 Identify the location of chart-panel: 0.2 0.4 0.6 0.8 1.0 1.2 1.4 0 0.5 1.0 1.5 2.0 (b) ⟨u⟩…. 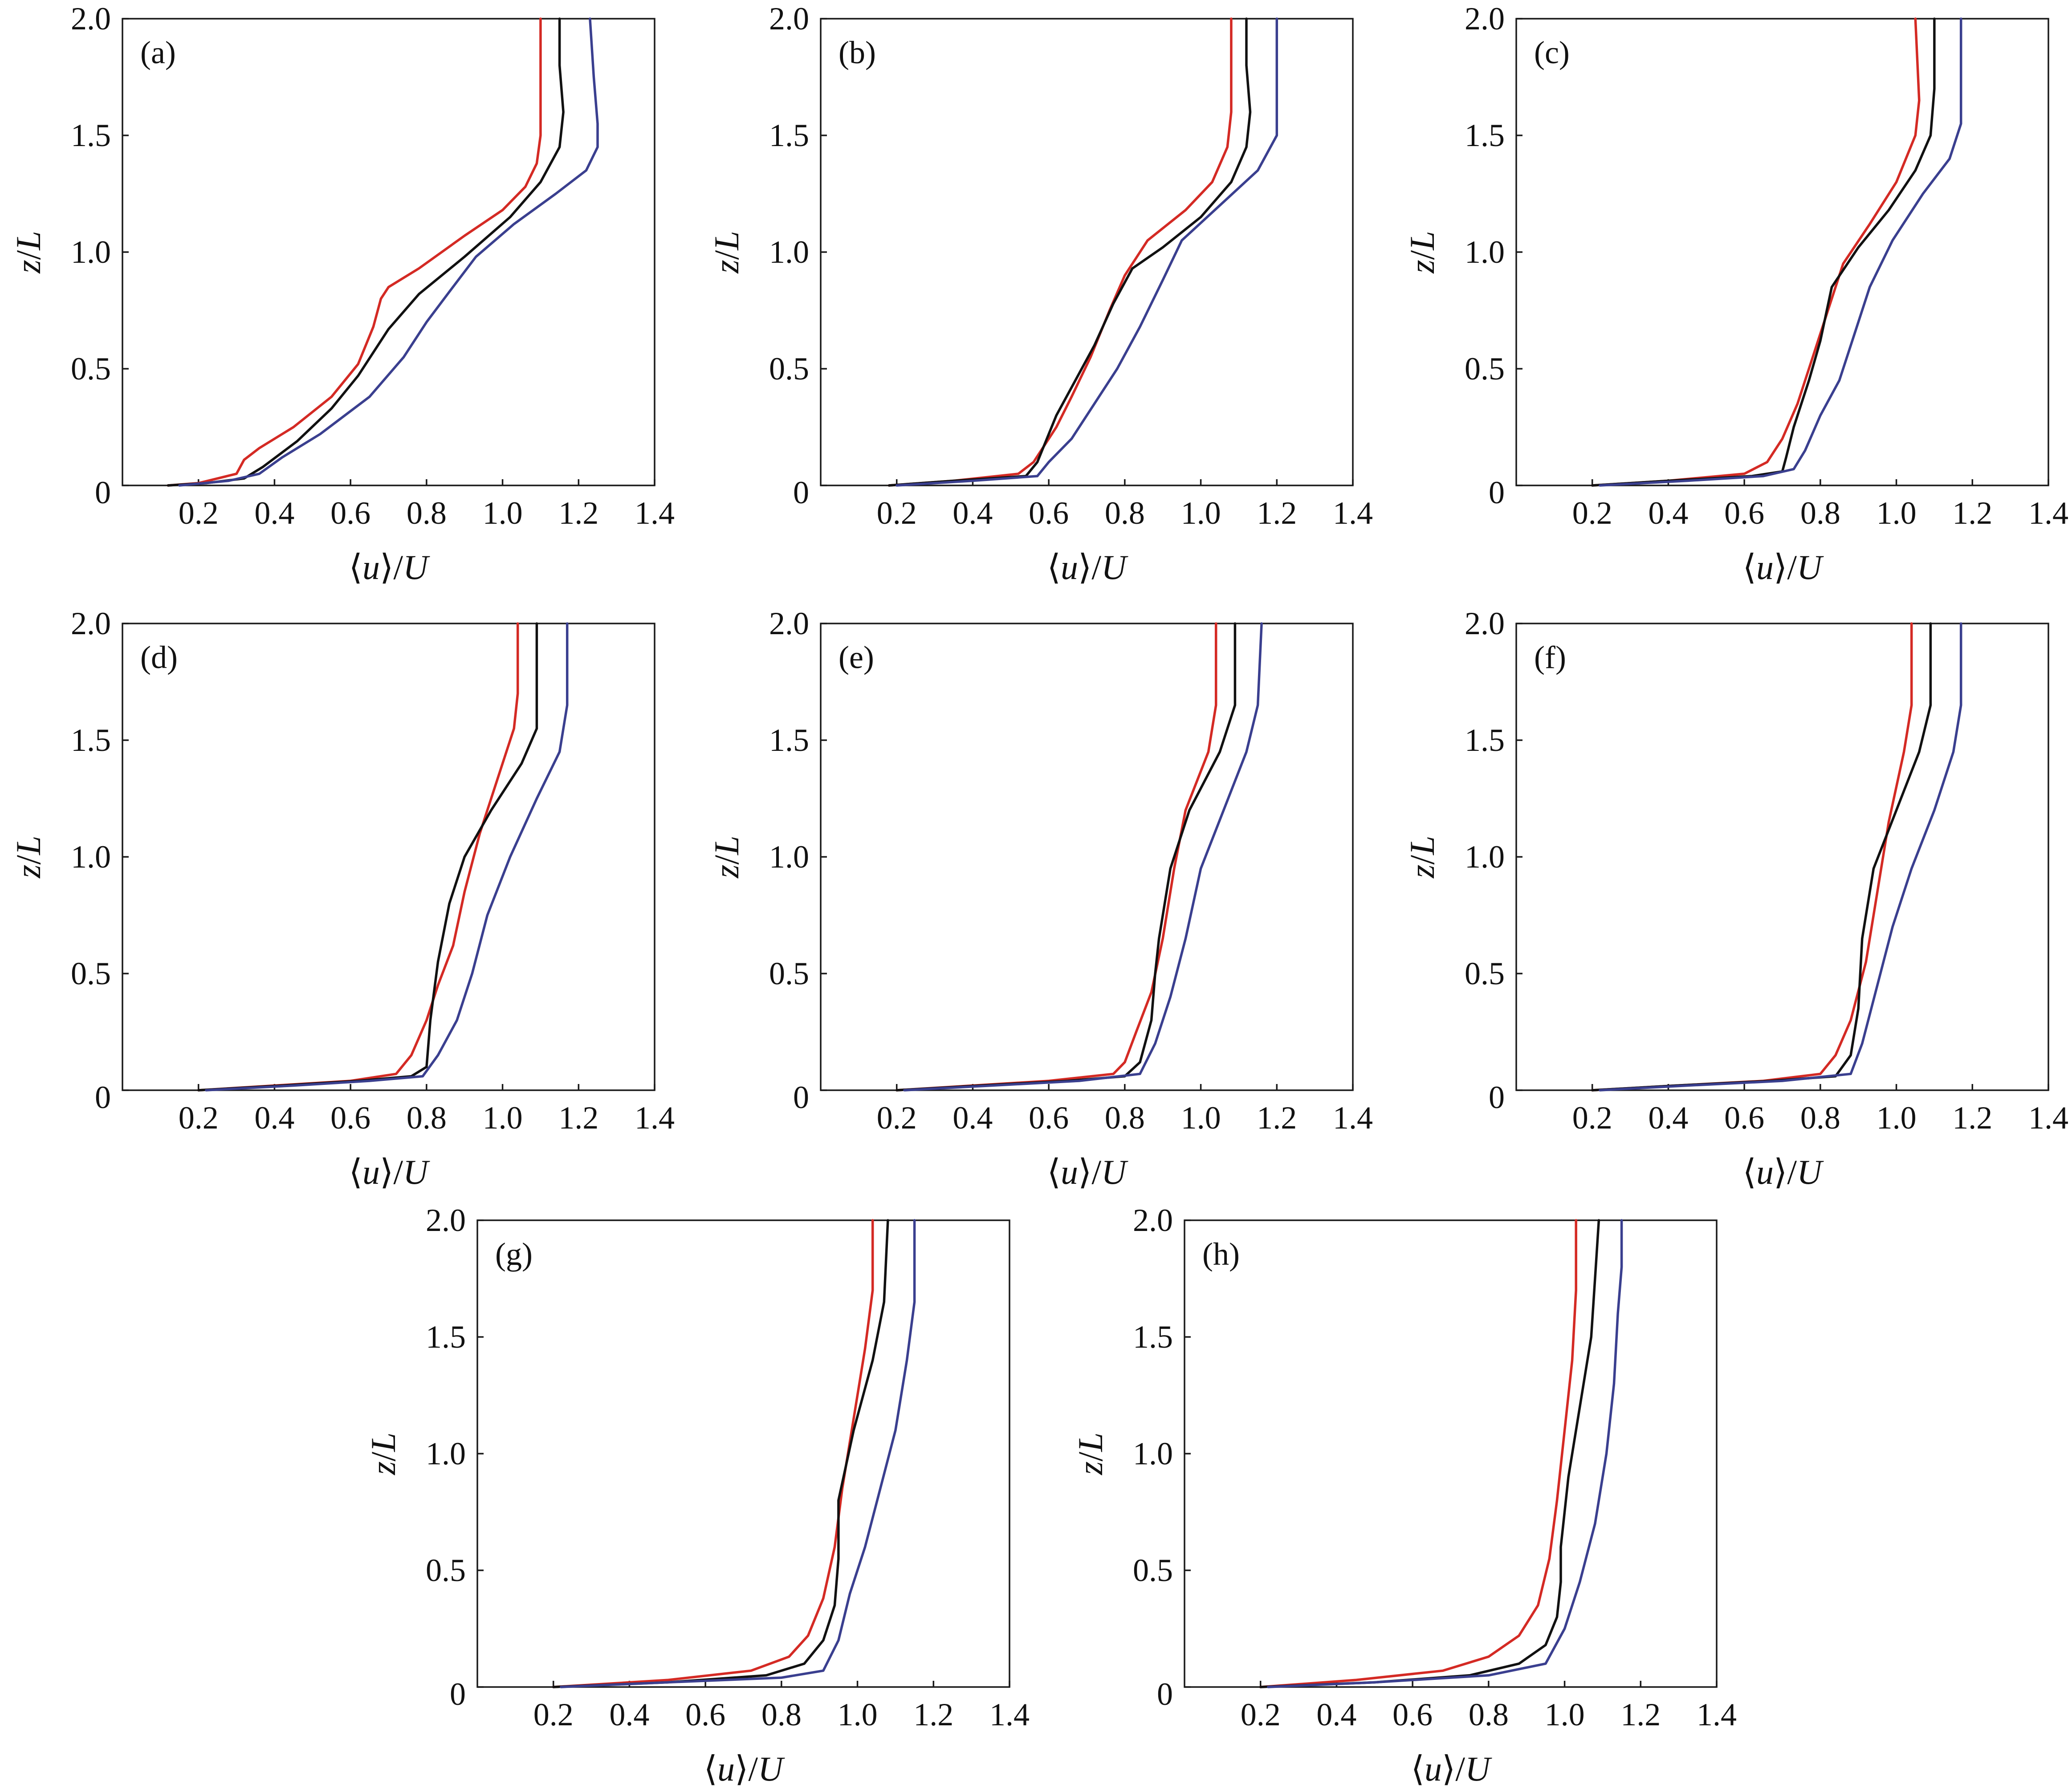
(1040, 294).